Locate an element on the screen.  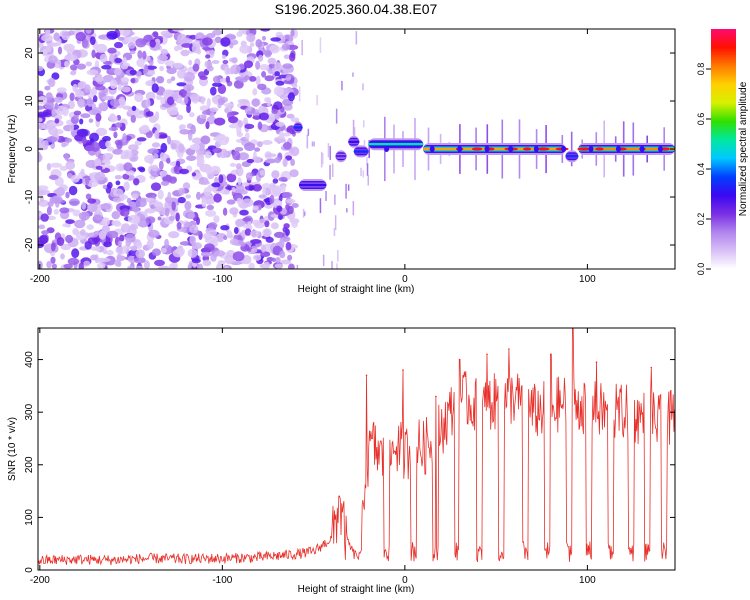
tone-gap is located at coordinates (564, 149).